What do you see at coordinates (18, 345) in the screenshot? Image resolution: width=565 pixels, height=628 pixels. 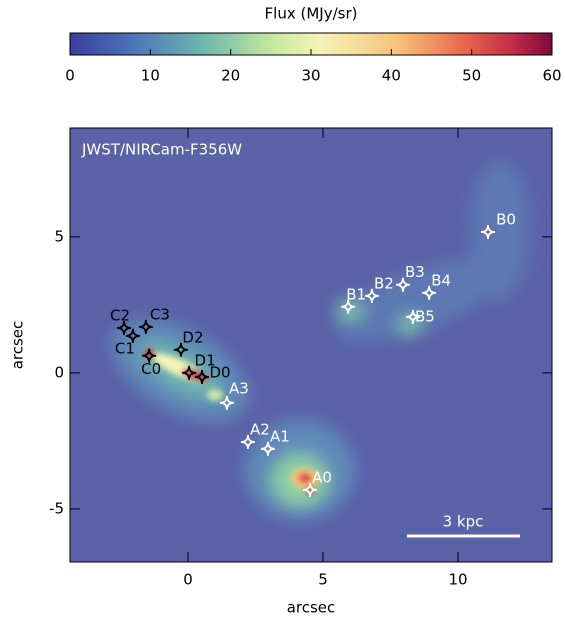 I see `y-axis-label: arcsec` at bounding box center [18, 345].